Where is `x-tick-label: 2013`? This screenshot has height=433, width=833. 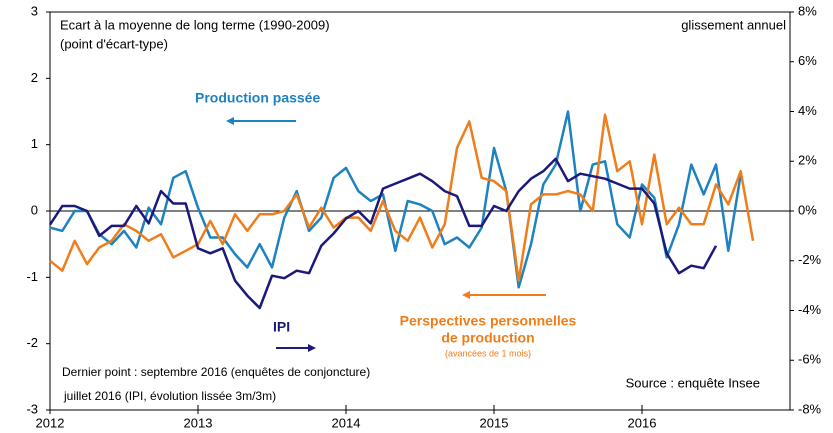
x-tick-label: 2013 is located at coordinates (198, 422).